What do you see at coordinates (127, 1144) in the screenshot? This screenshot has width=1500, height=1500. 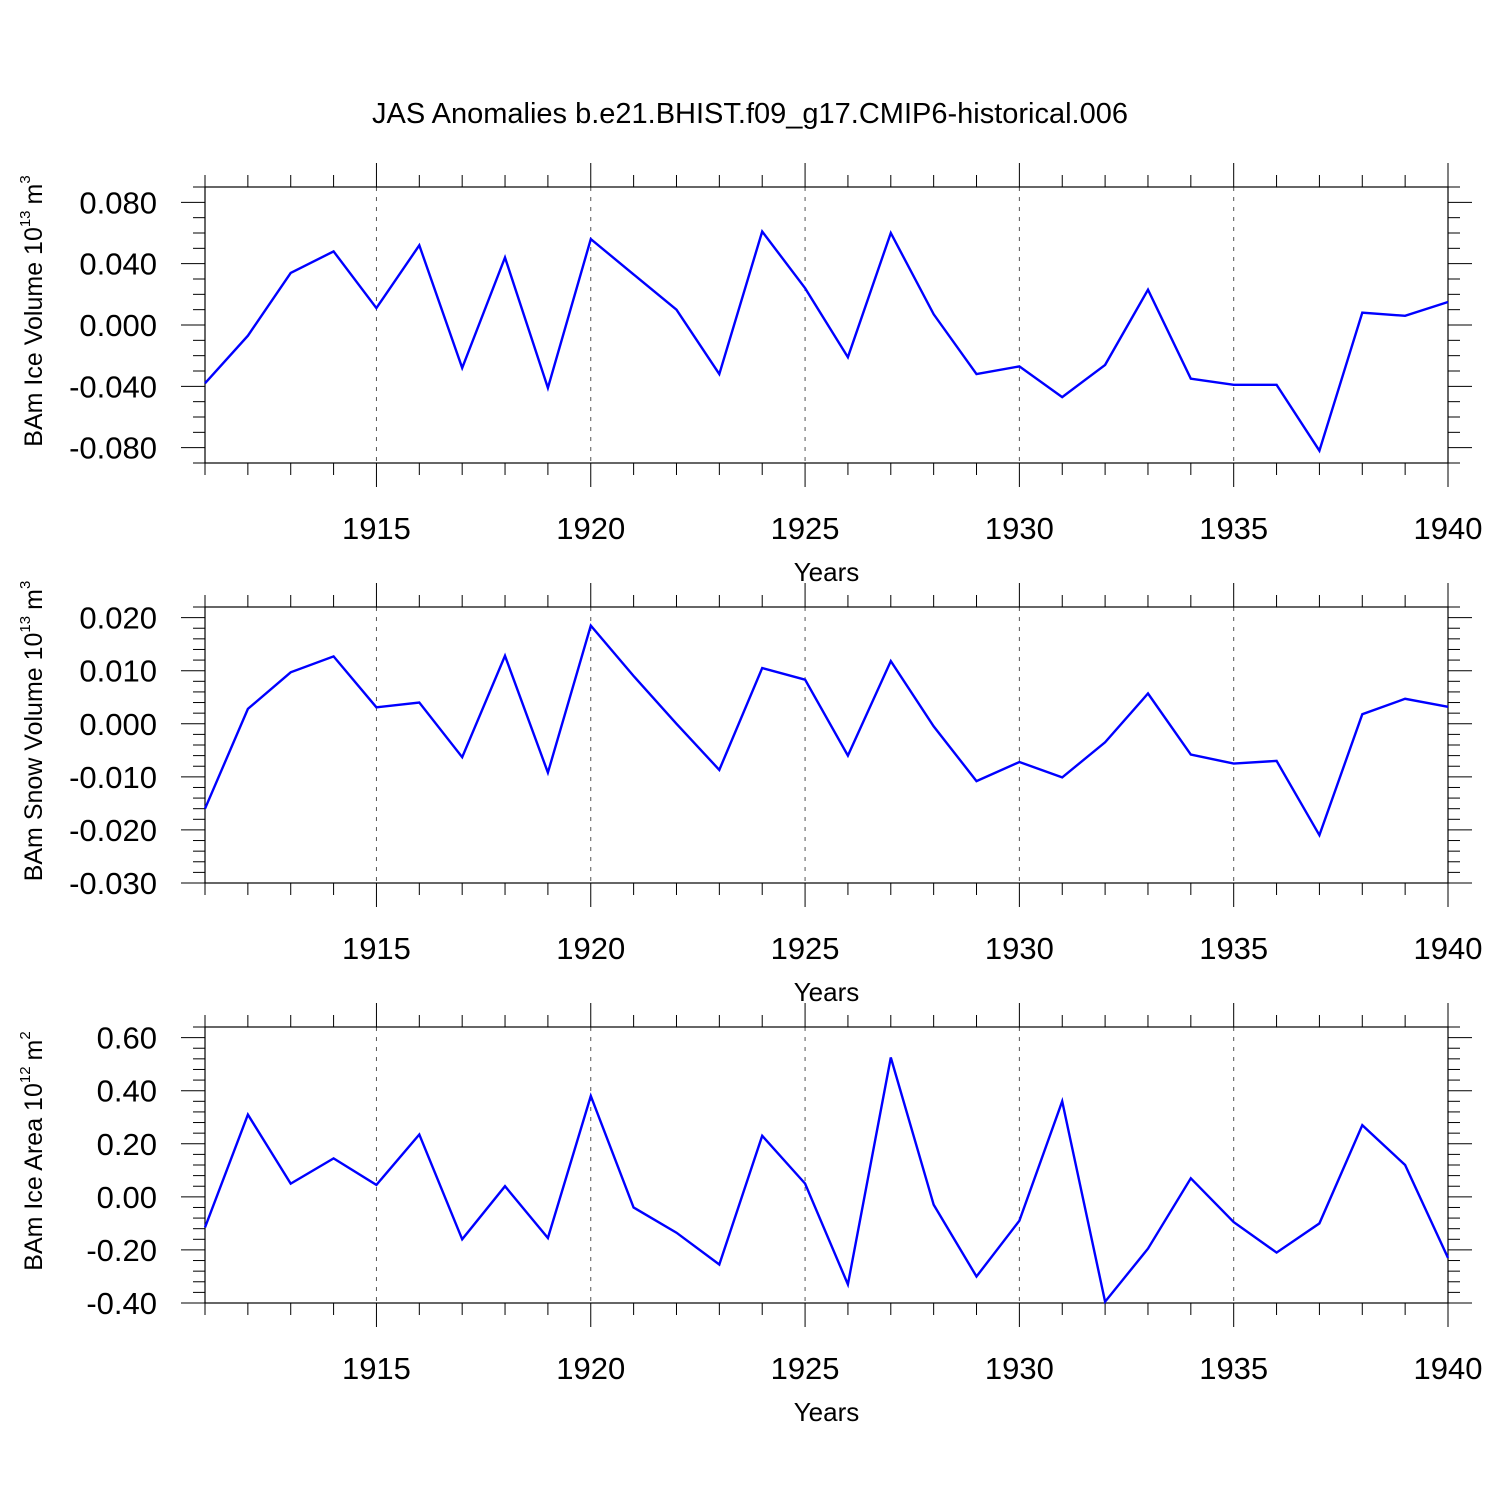 I see `y-tick-label: 0.20` at bounding box center [127, 1144].